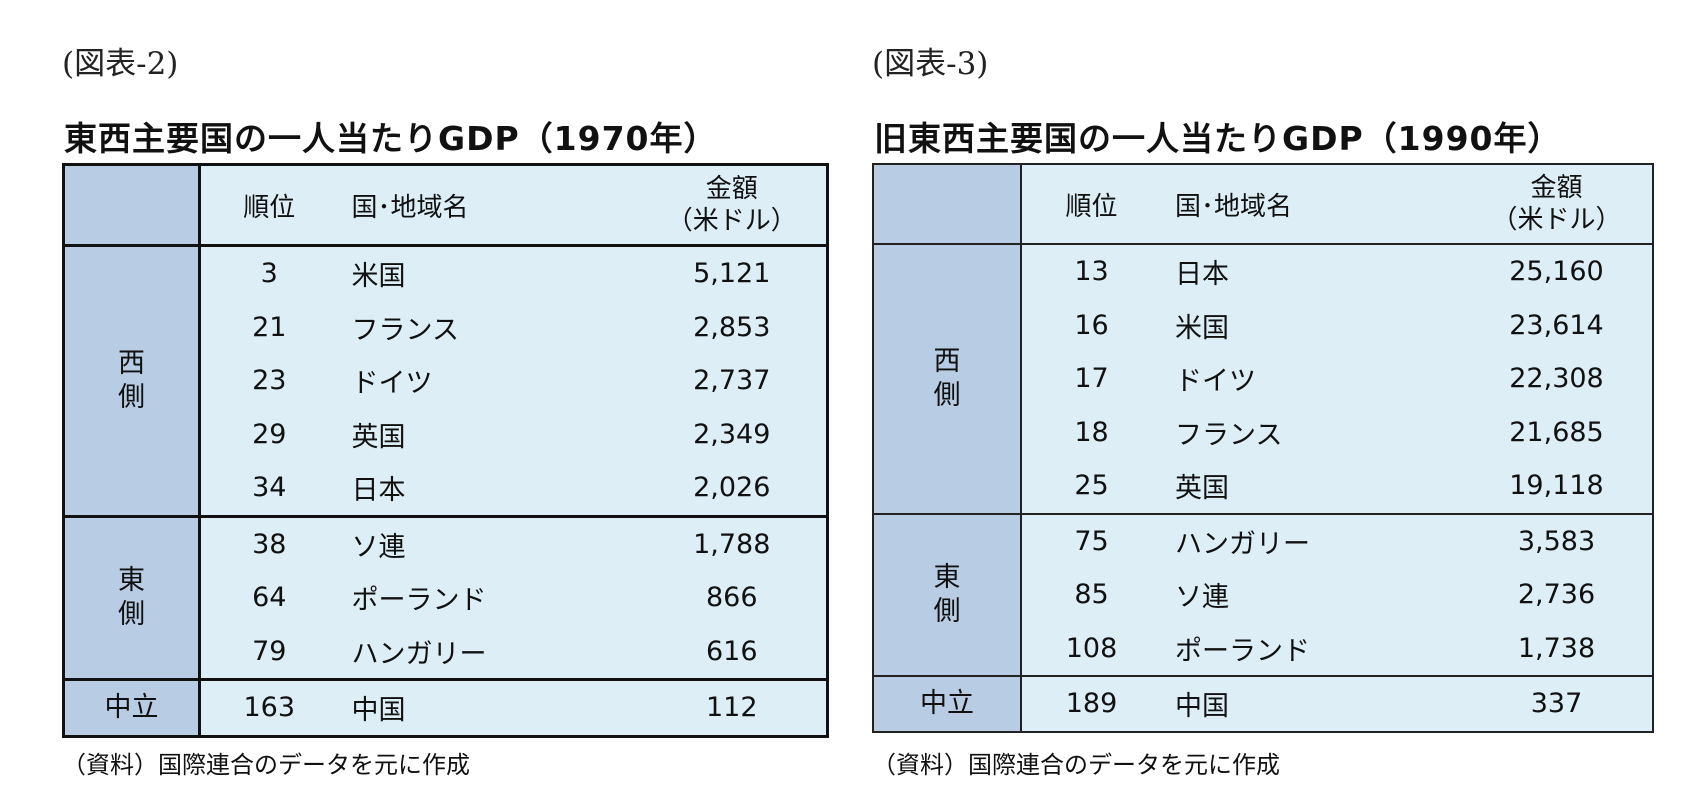 This screenshot has height=785, width=1704. What do you see at coordinates (1091, 595) in the screenshot?
I see `rank-cell: 85` at bounding box center [1091, 595].